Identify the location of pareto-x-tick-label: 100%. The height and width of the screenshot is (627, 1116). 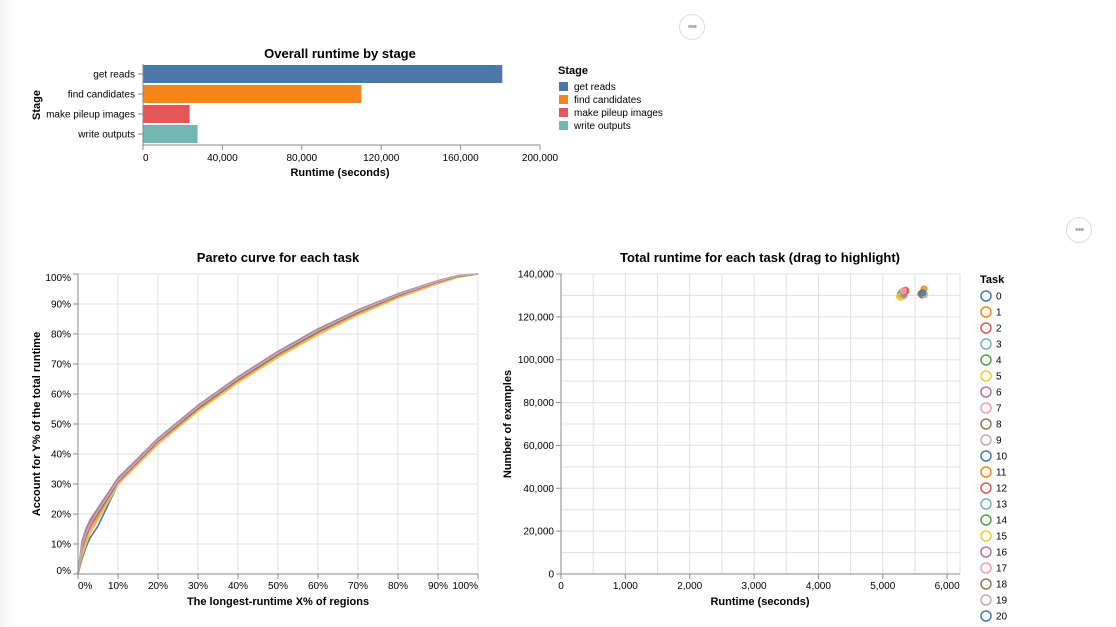
(465, 586).